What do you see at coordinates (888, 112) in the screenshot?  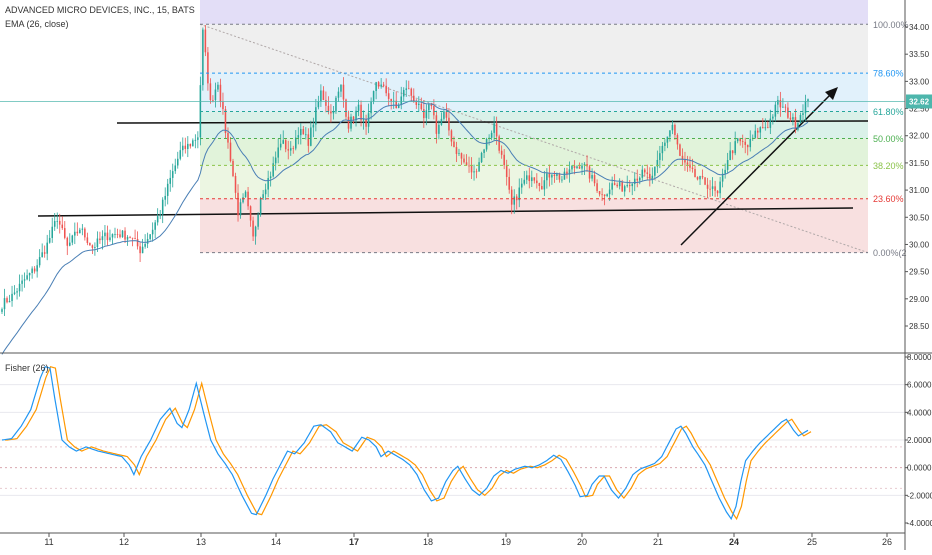 I see `fib-level-label: 61.80%` at bounding box center [888, 112].